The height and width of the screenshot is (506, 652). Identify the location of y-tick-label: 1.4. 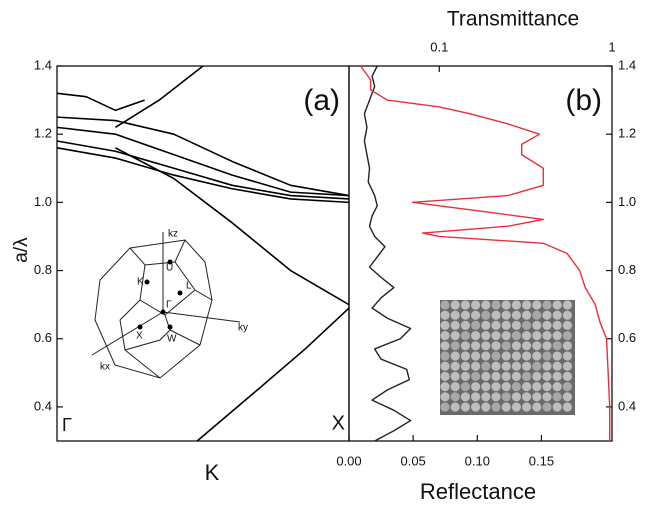
(43, 64).